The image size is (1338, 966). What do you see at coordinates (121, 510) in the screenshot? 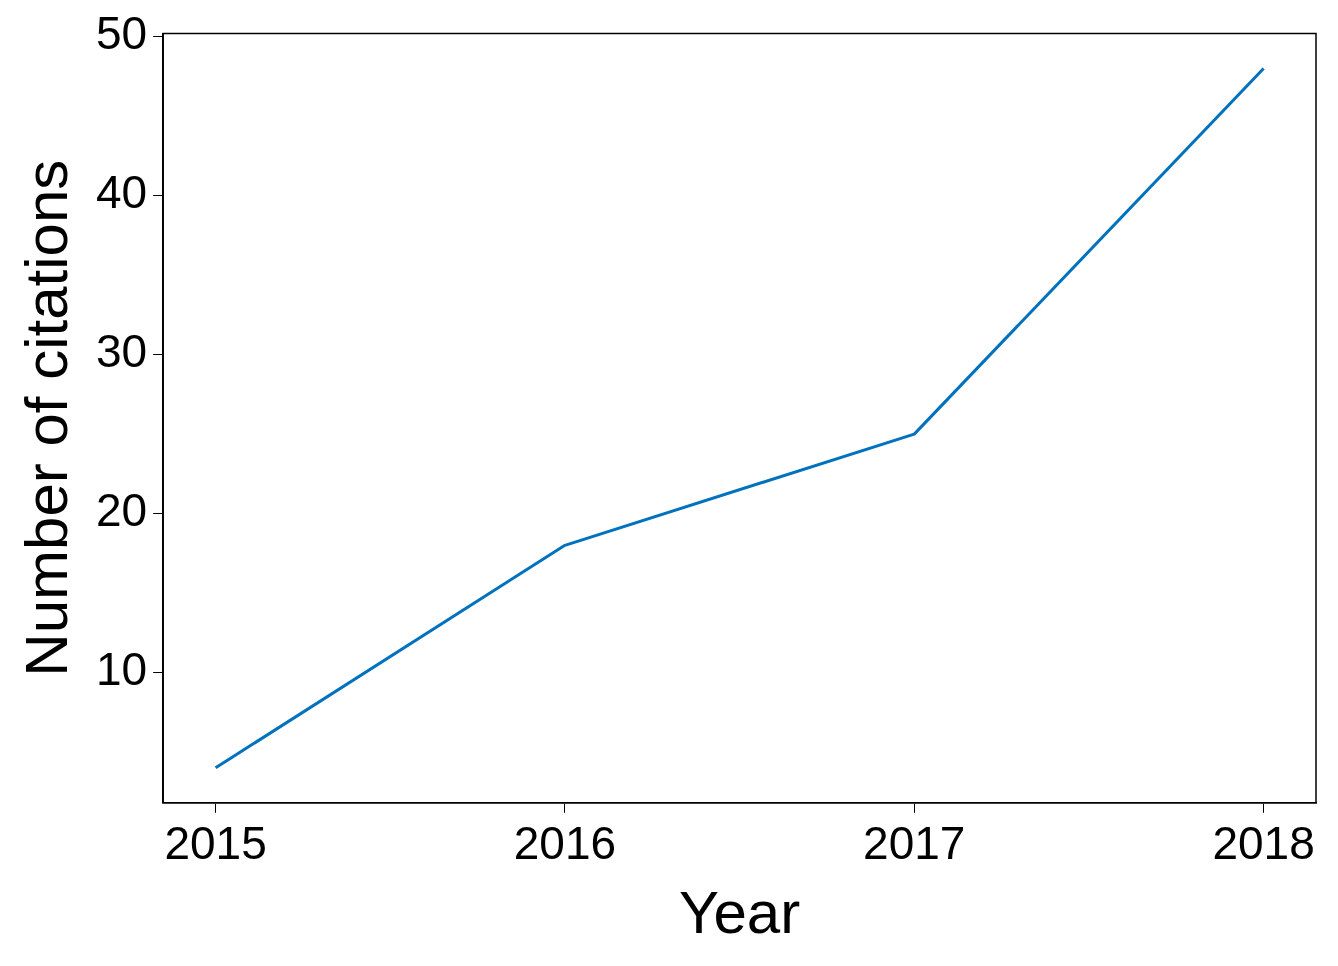
I see `y-tick-label: 20` at bounding box center [121, 510].